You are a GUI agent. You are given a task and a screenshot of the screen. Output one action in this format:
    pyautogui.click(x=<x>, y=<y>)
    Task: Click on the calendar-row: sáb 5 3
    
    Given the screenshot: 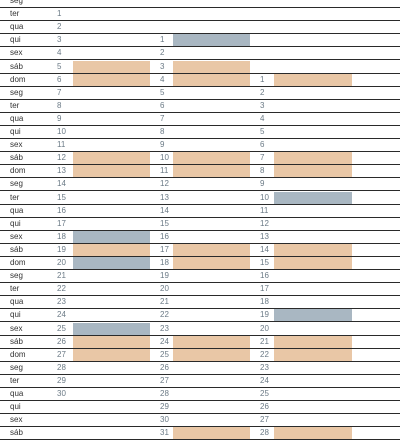 What is the action you would take?
    pyautogui.click(x=200, y=67)
    